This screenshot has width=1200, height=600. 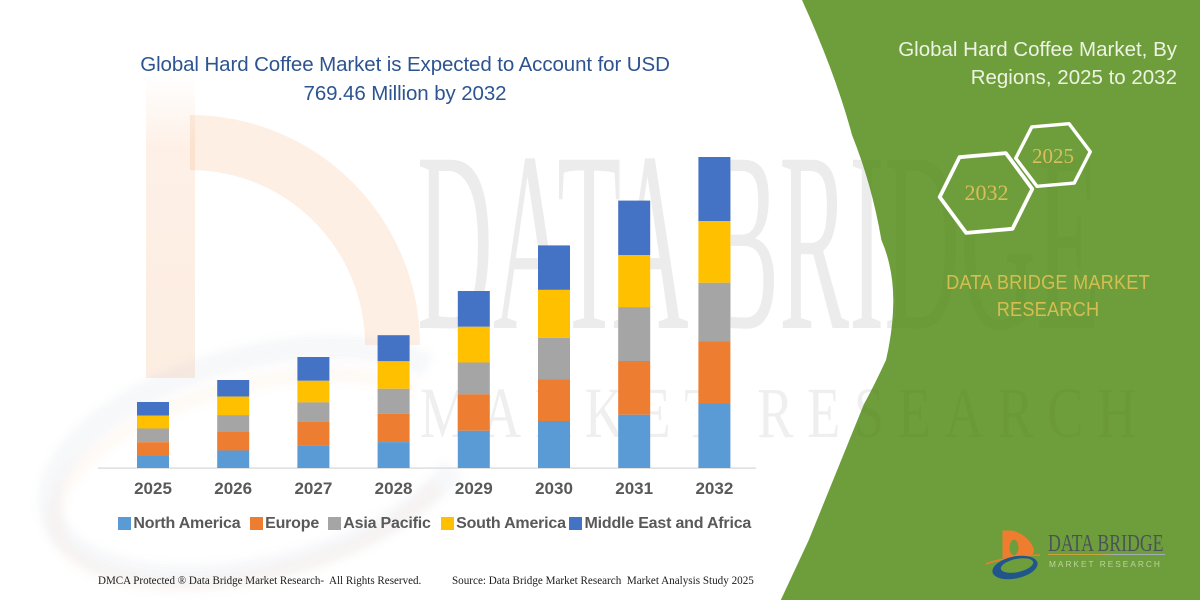 I want to click on svg-text: 2032, so click(x=987, y=192).